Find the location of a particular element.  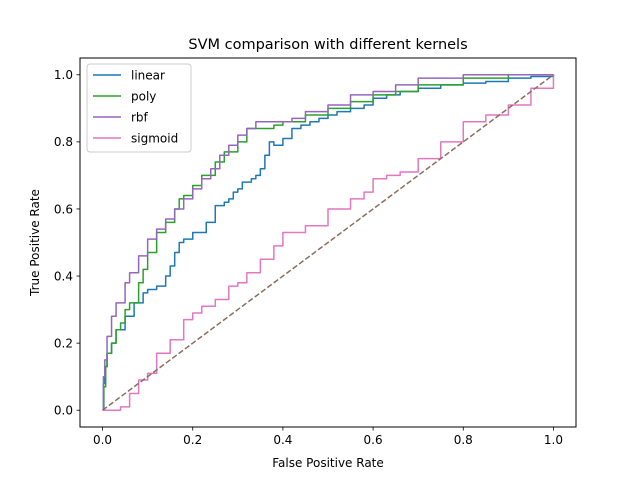

legend: linear poly rbf sigmoid is located at coordinates (139, 108).